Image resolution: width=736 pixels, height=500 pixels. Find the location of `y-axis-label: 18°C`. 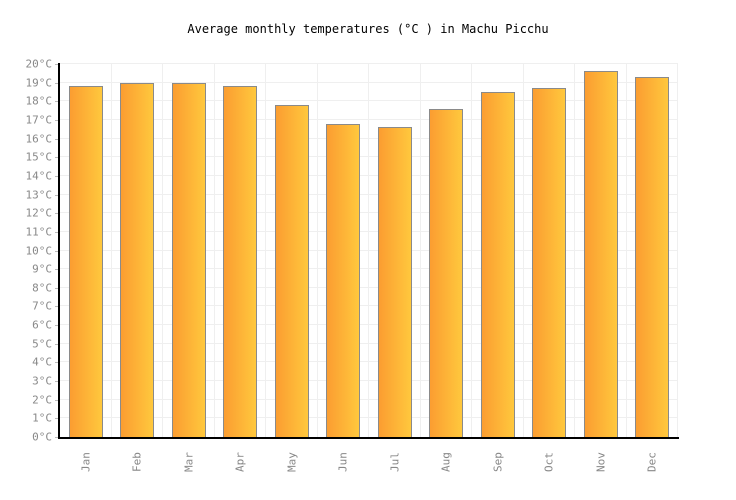

y-axis-label: 18°C is located at coordinates (39, 101).